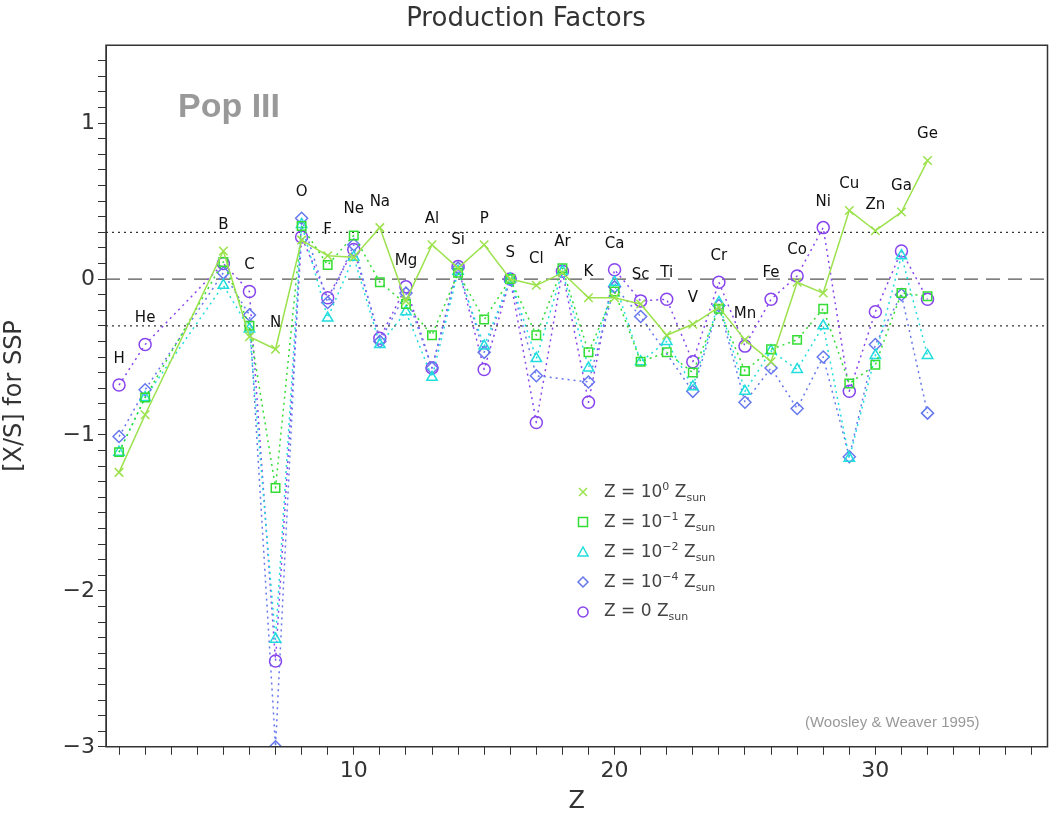 The image size is (1055, 816). I want to click on y-tick-label: −2, so click(78, 589).